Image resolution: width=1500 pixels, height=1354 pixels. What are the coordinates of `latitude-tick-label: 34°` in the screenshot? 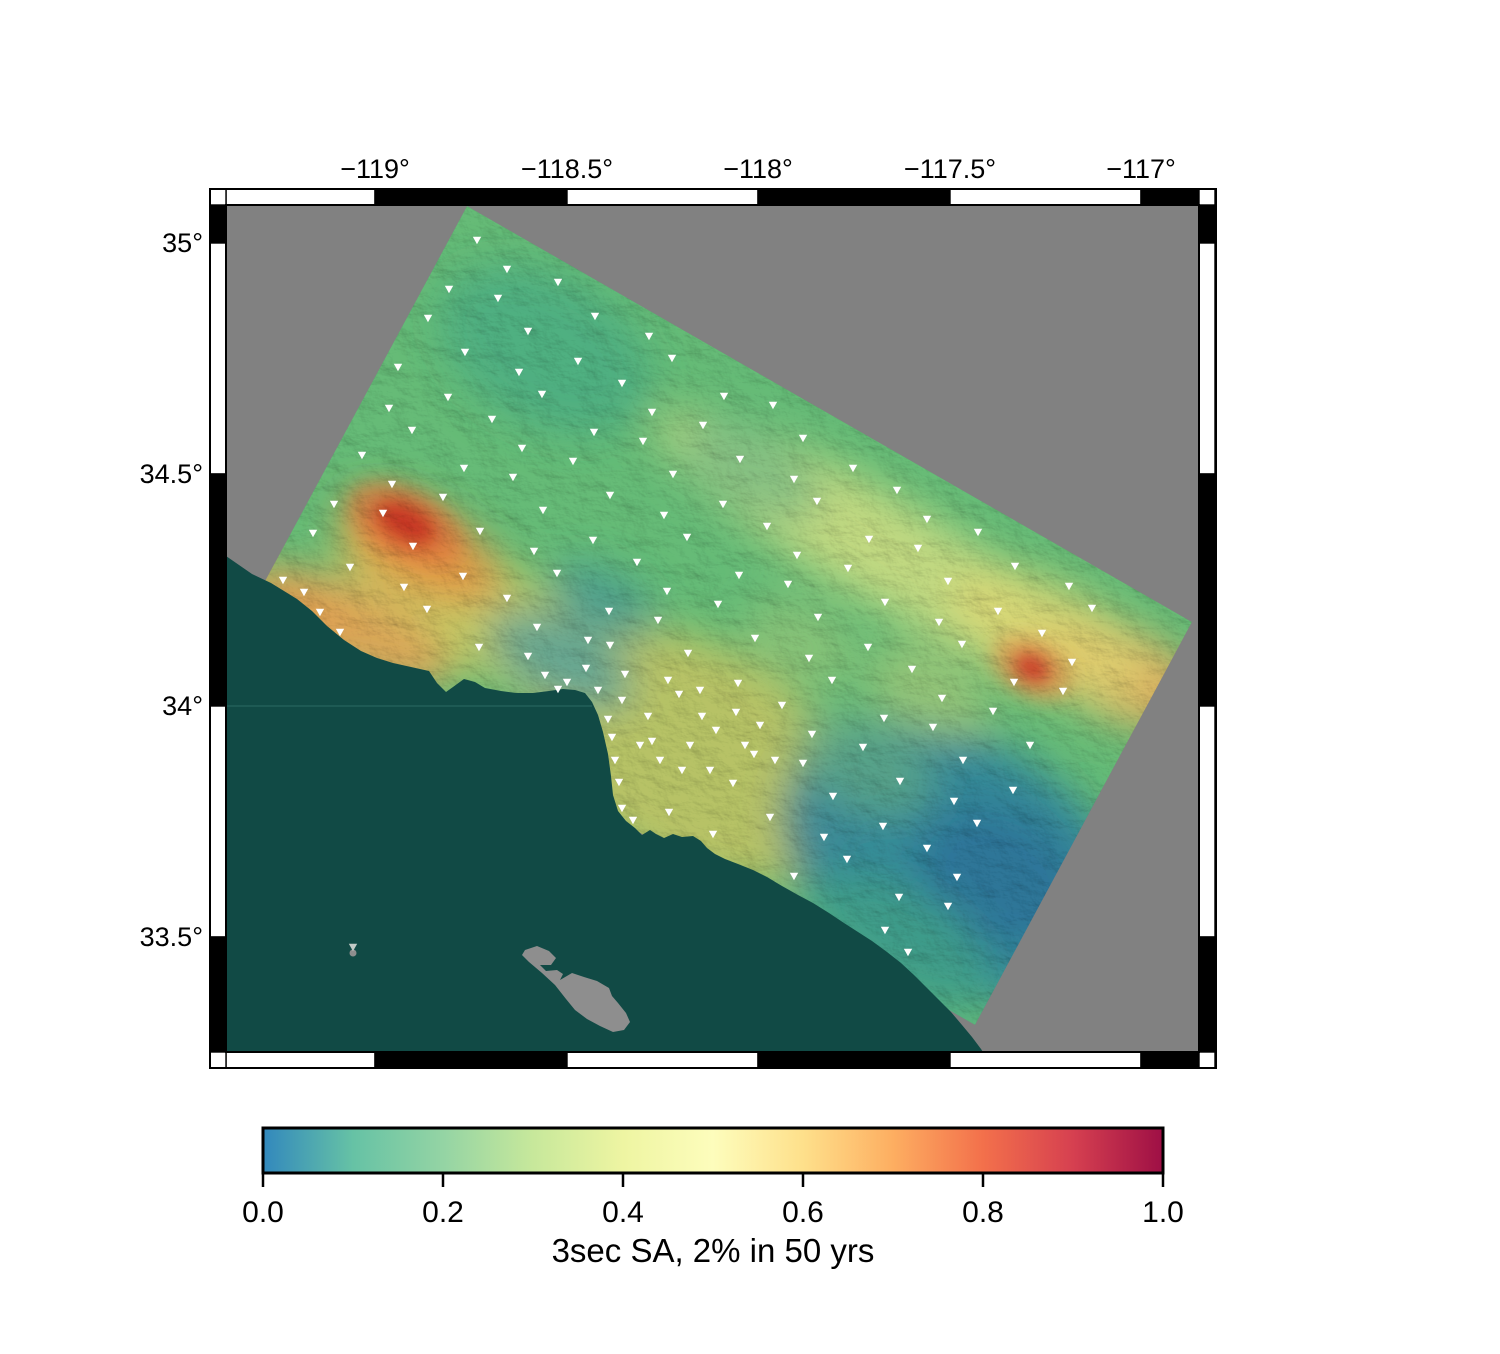 It's located at (182, 706).